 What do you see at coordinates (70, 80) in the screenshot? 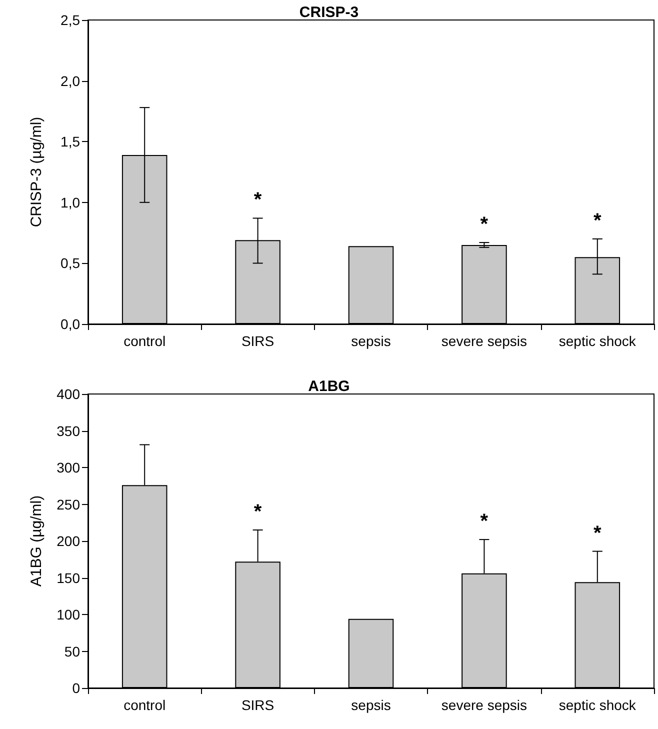
I see `y-tick-label: 2,0` at bounding box center [70, 80].